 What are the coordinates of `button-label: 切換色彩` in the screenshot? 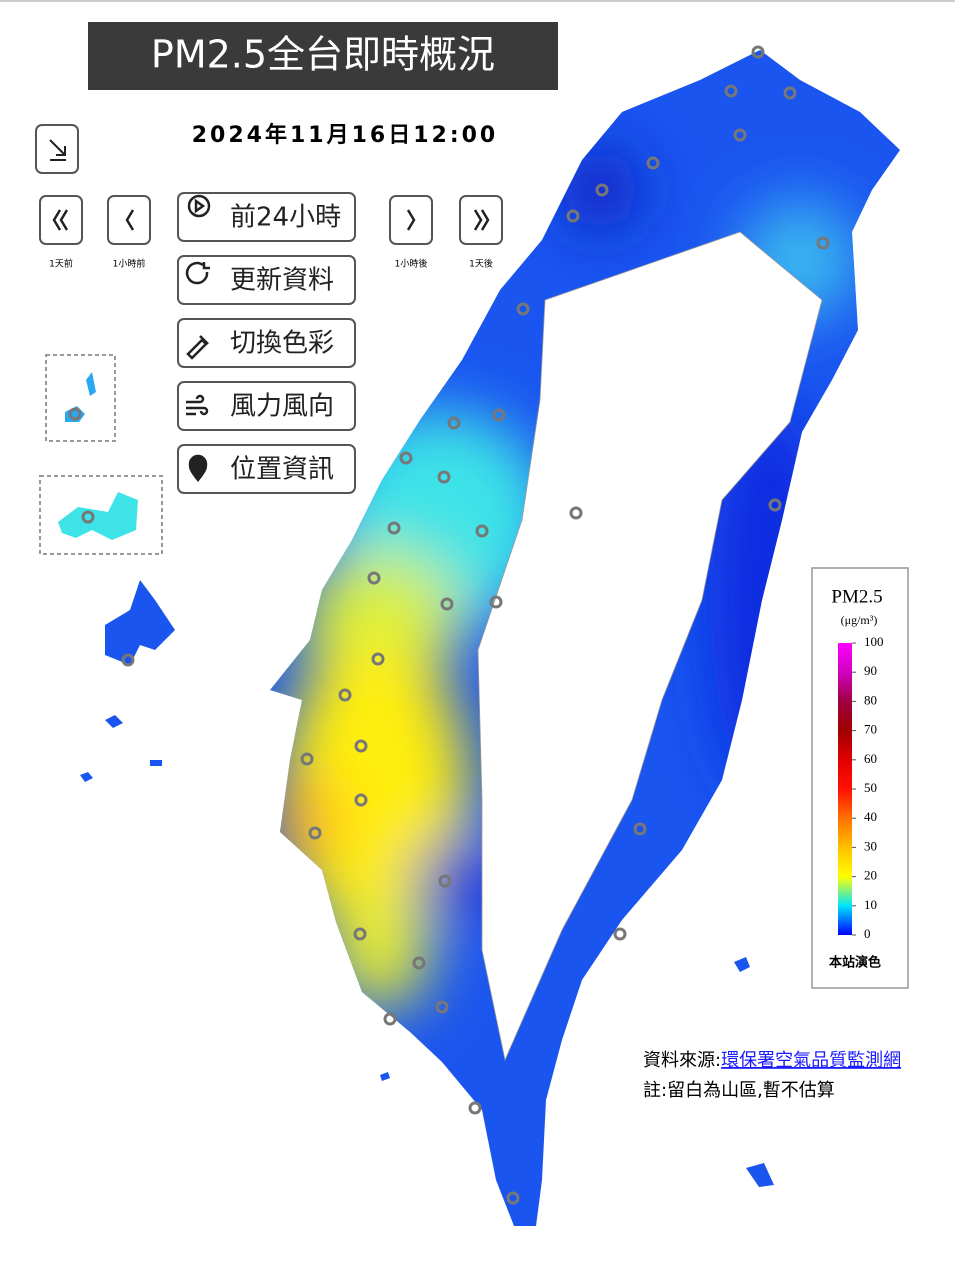 It's located at (282, 344).